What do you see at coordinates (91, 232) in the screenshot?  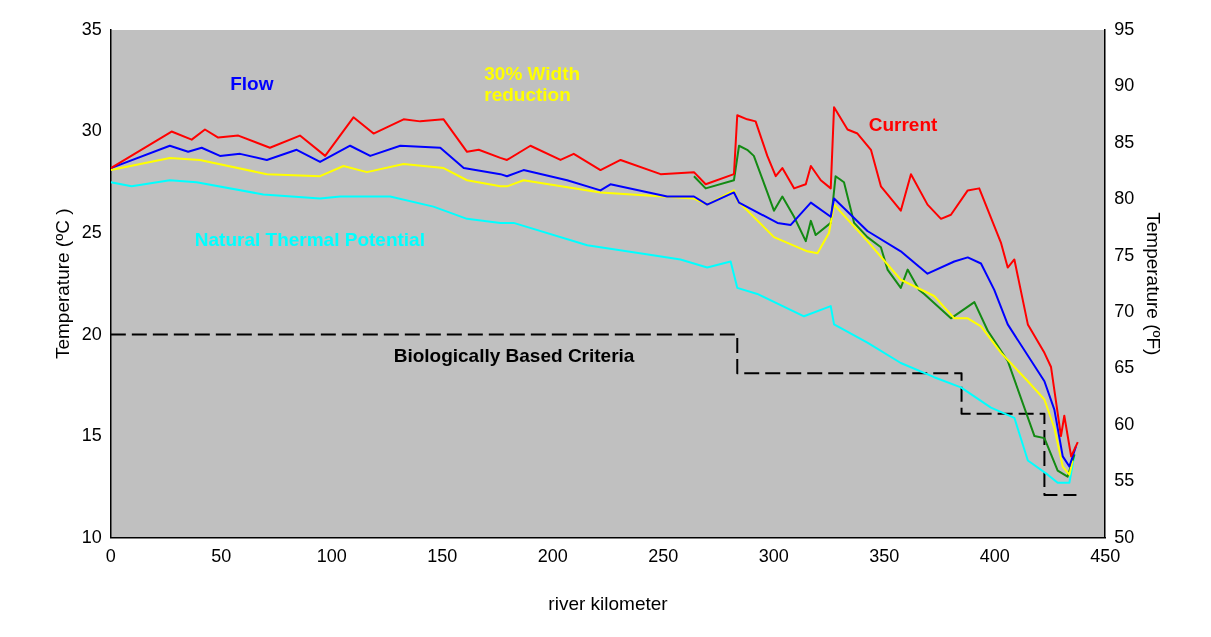 I see `y-tick-label: 25` at bounding box center [91, 232].